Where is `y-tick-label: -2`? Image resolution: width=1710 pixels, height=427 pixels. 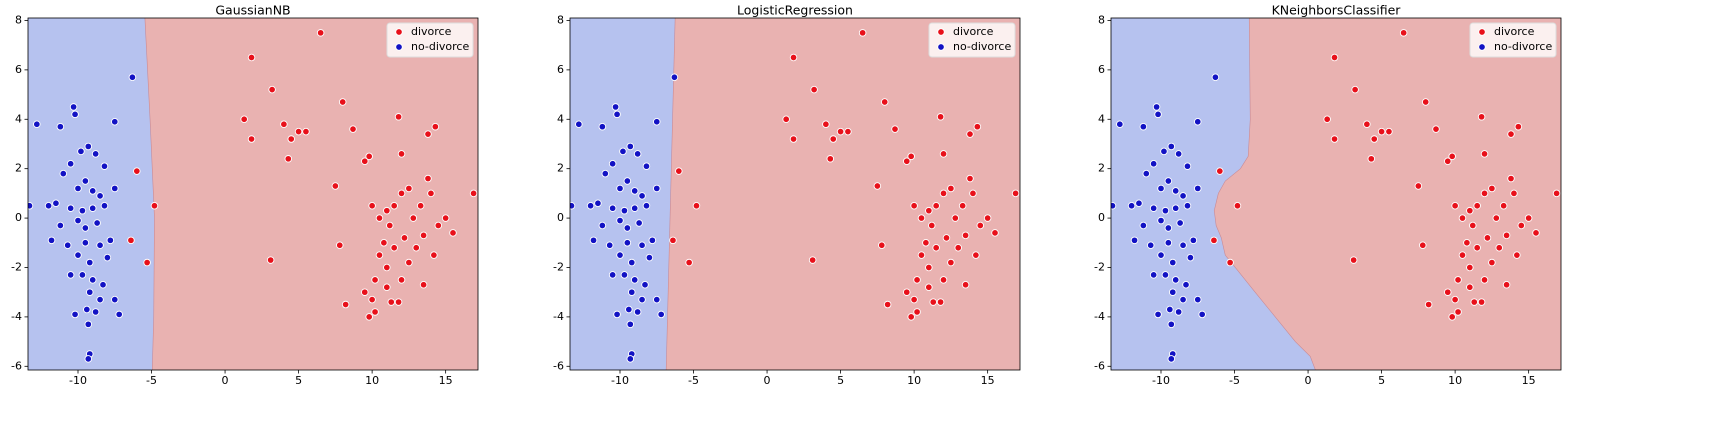 y-tick-label: -2 is located at coordinates (558, 266).